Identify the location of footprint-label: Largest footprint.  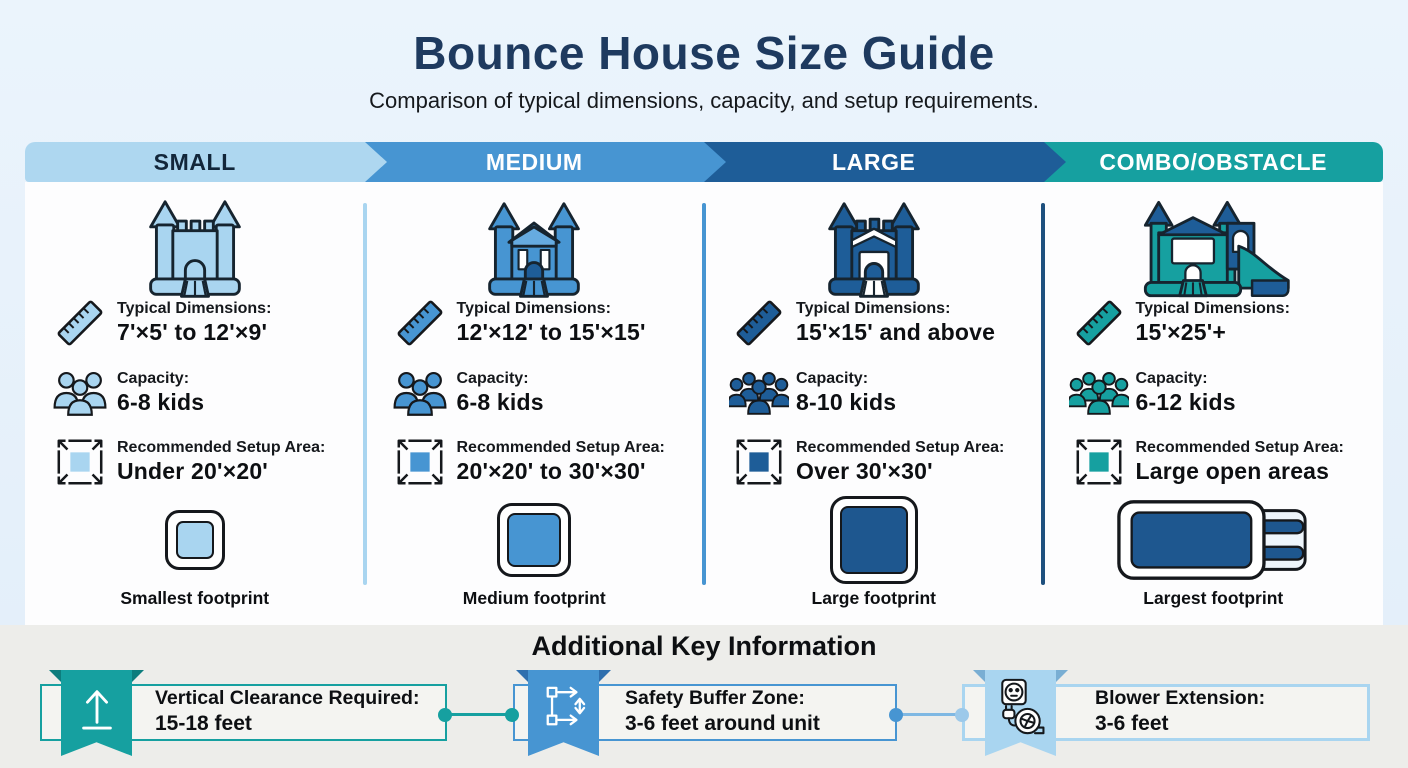
(1213, 598).